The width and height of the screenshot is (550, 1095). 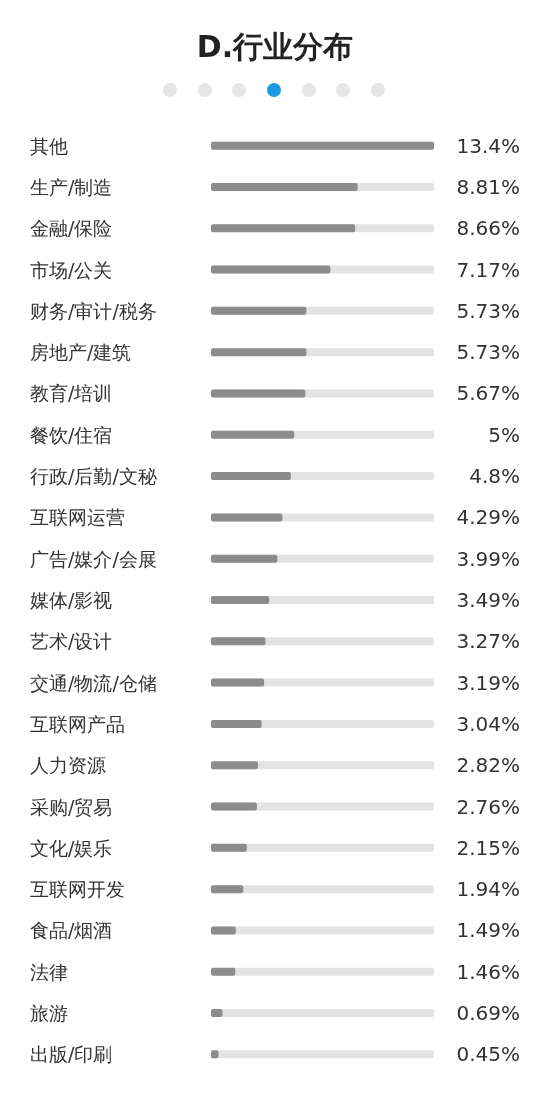 What do you see at coordinates (488, 847) in the screenshot?
I see `data-label: 2.15%` at bounding box center [488, 847].